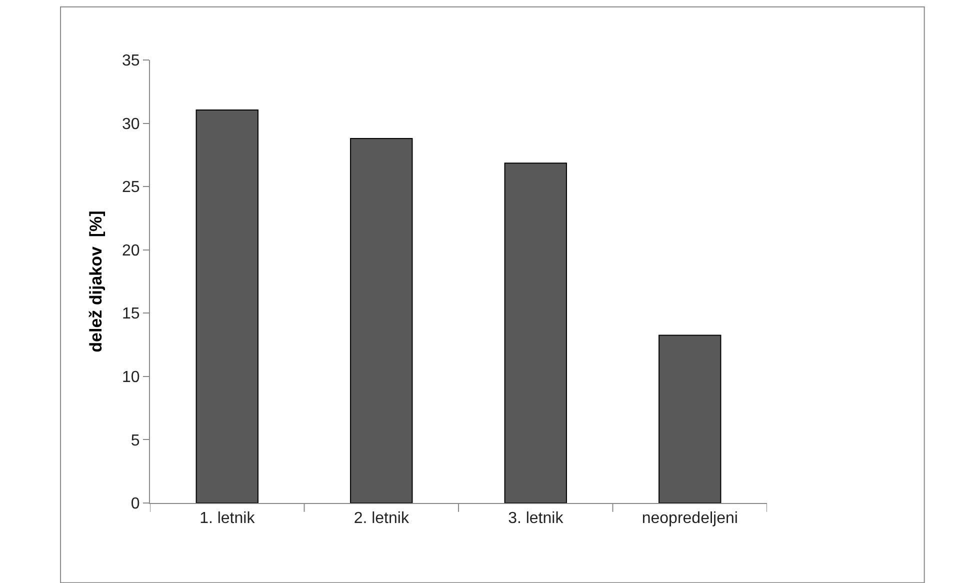 This screenshot has height=583, width=957. Describe the element at coordinates (131, 61) in the screenshot. I see `y-tick-label: 35` at that location.